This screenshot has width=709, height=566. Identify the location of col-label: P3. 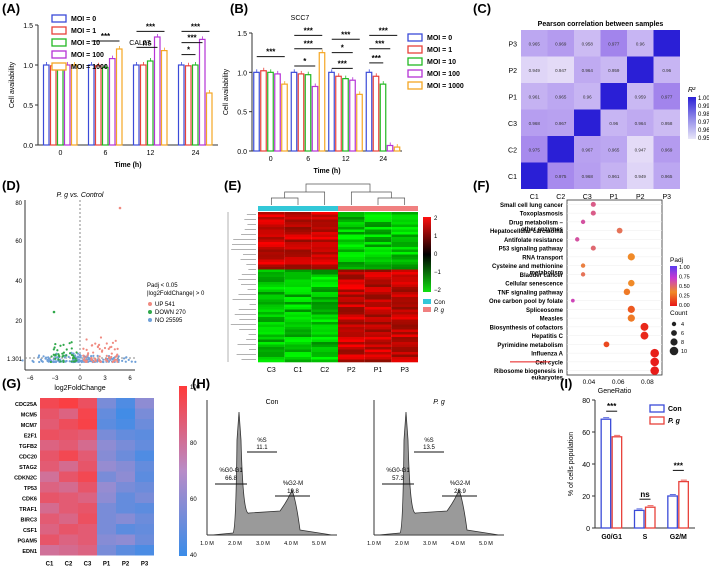
(404, 370).